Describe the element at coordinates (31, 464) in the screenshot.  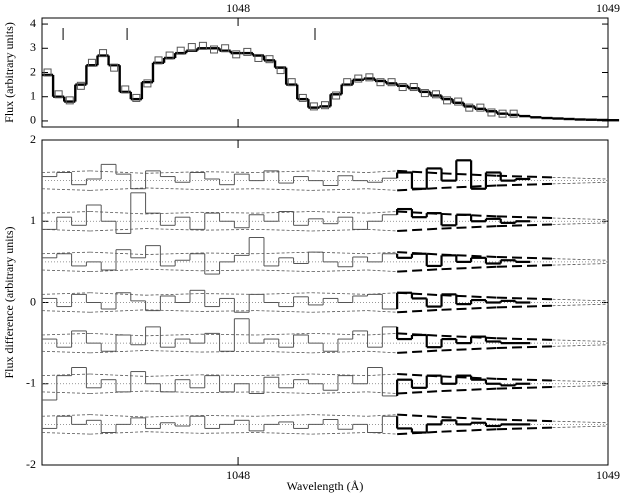
I see `y-tick-label: -2` at that location.